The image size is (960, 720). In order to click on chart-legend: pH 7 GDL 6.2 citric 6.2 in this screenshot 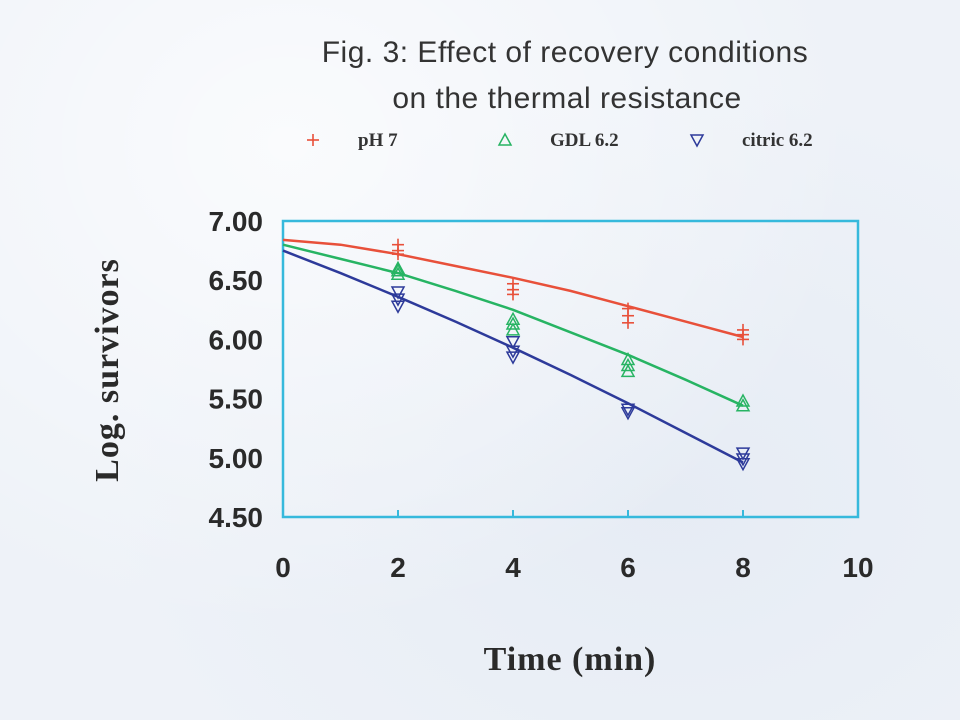, I will do `click(560, 140)`.